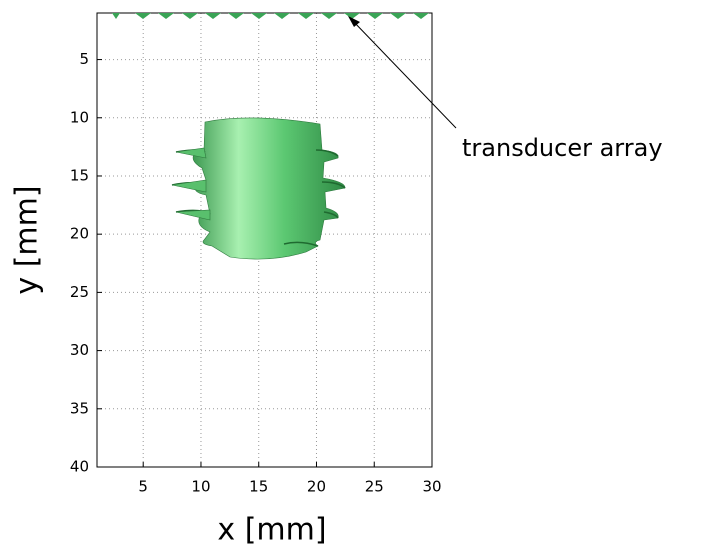 Image resolution: width=718 pixels, height=554 pixels. Describe the element at coordinates (79, 175) in the screenshot. I see `y-tick-label: 15` at that location.